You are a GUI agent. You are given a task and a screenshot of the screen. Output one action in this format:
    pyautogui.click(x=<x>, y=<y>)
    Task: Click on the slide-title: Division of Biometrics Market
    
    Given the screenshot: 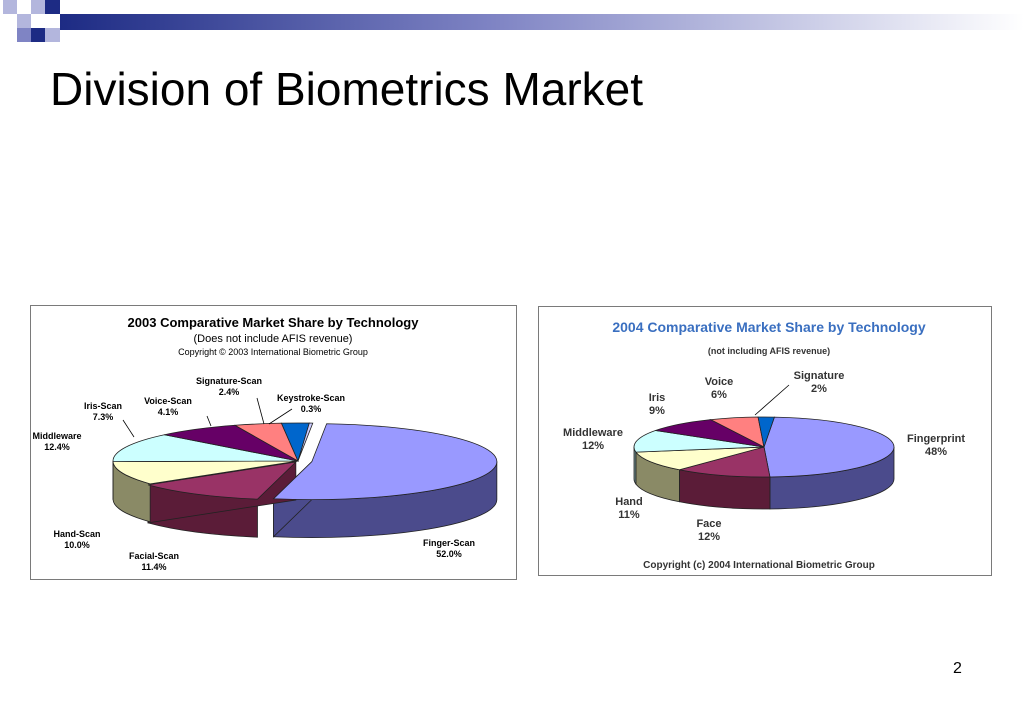 What is the action you would take?
    pyautogui.click(x=347, y=89)
    